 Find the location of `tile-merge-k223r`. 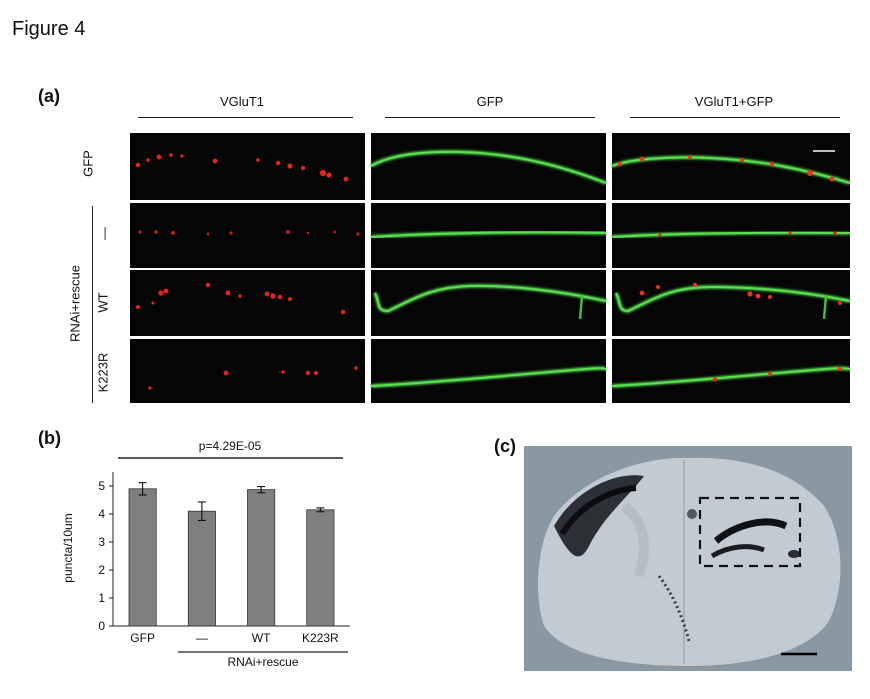

tile-merge-k223r is located at coordinates (730, 371).